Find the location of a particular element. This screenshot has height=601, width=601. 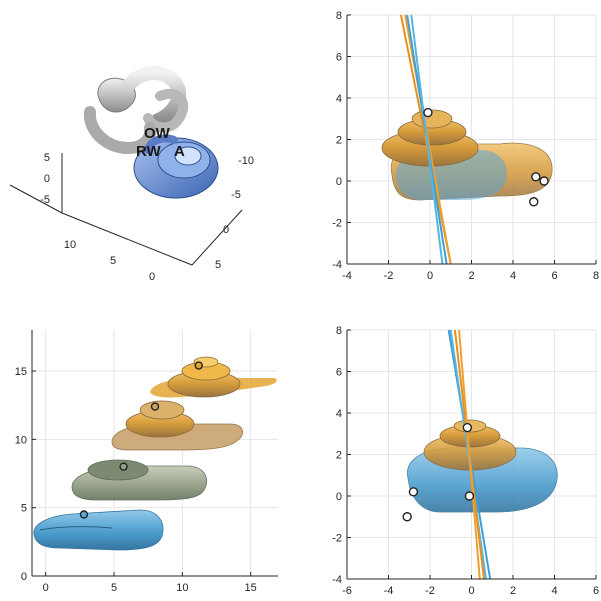

x-tick-label: 15 is located at coordinates (251, 588).